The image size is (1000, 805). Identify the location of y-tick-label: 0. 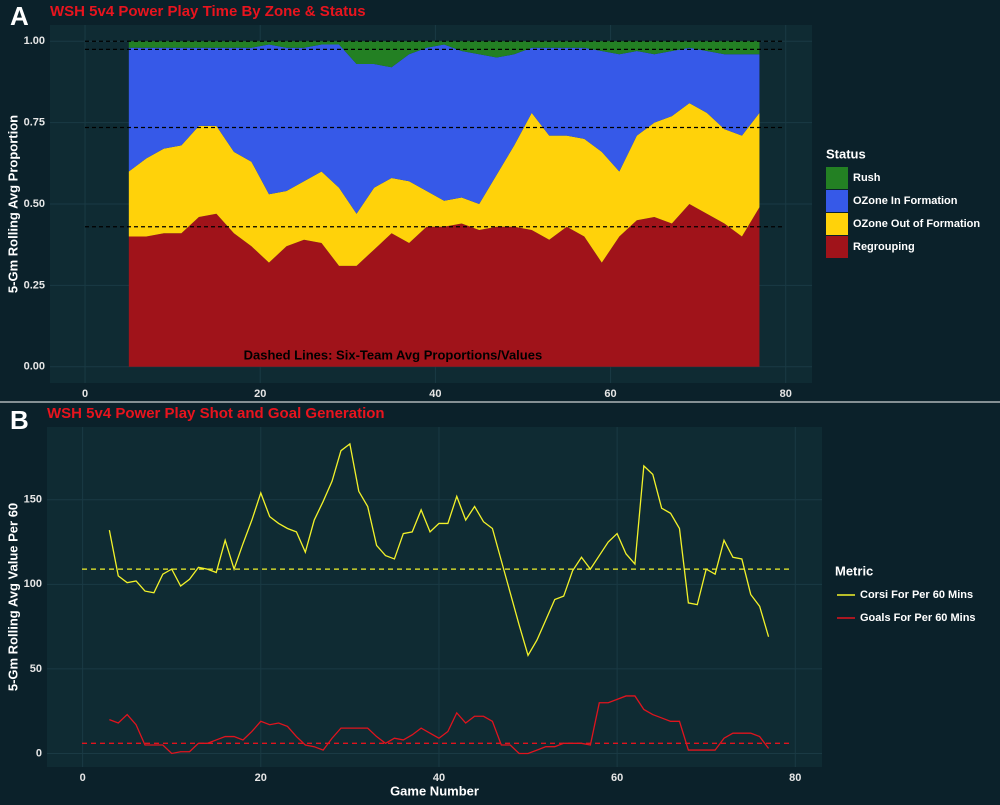
(39, 753).